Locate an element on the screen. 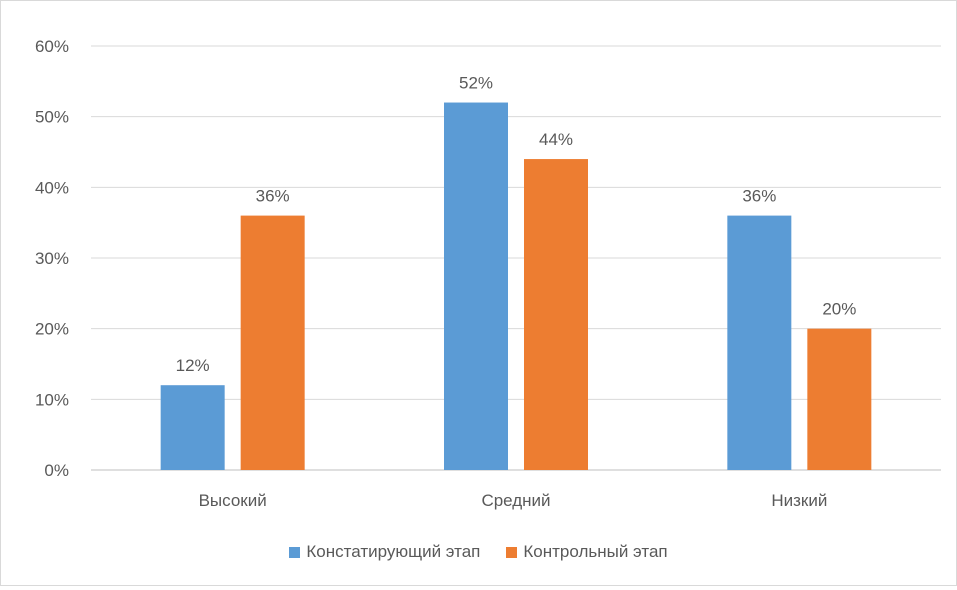  y-tick-label: 60% is located at coordinates (52, 46).